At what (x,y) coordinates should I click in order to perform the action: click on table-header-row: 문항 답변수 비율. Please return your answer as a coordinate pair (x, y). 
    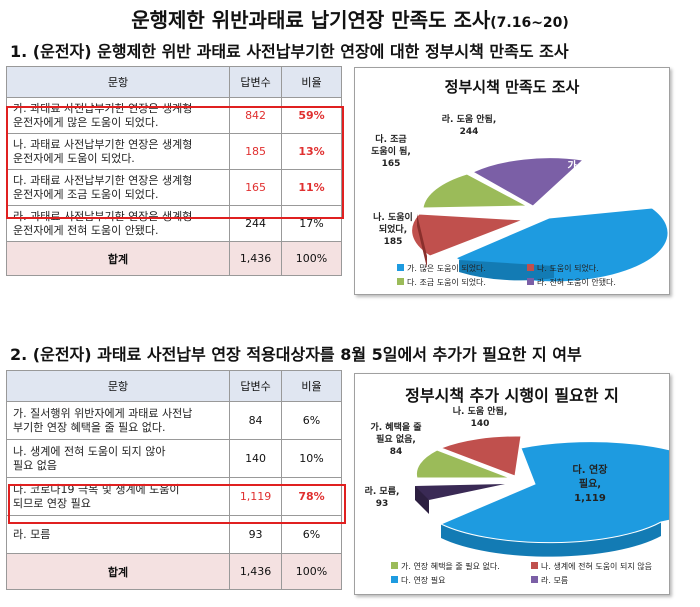
    Looking at the image, I should click on (173, 82).